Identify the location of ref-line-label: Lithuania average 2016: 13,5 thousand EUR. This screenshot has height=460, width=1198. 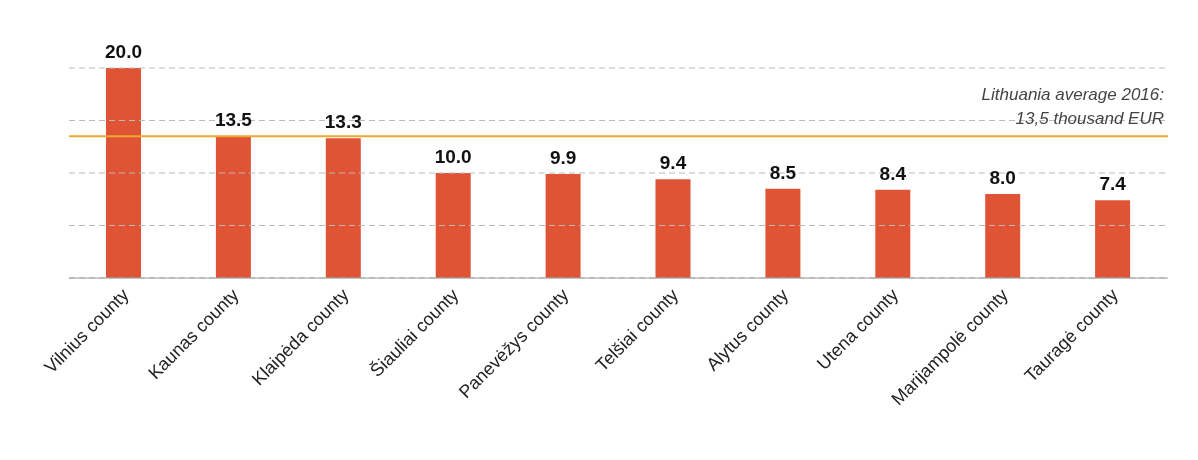
(1073, 107).